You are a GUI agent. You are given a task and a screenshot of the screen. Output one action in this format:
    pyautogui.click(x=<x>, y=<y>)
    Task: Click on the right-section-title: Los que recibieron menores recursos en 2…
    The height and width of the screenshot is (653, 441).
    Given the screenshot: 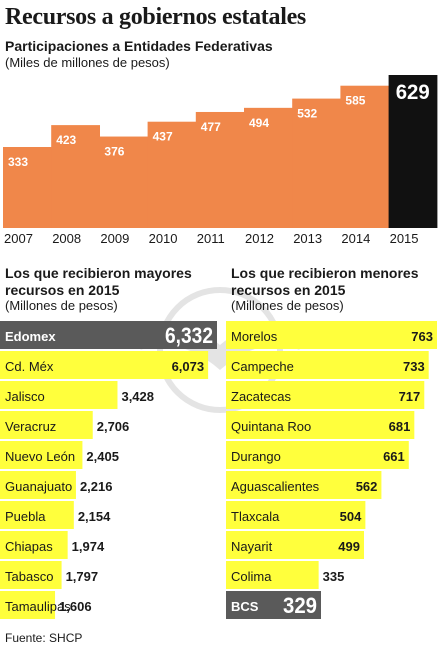 What is the action you would take?
    pyautogui.click(x=333, y=282)
    